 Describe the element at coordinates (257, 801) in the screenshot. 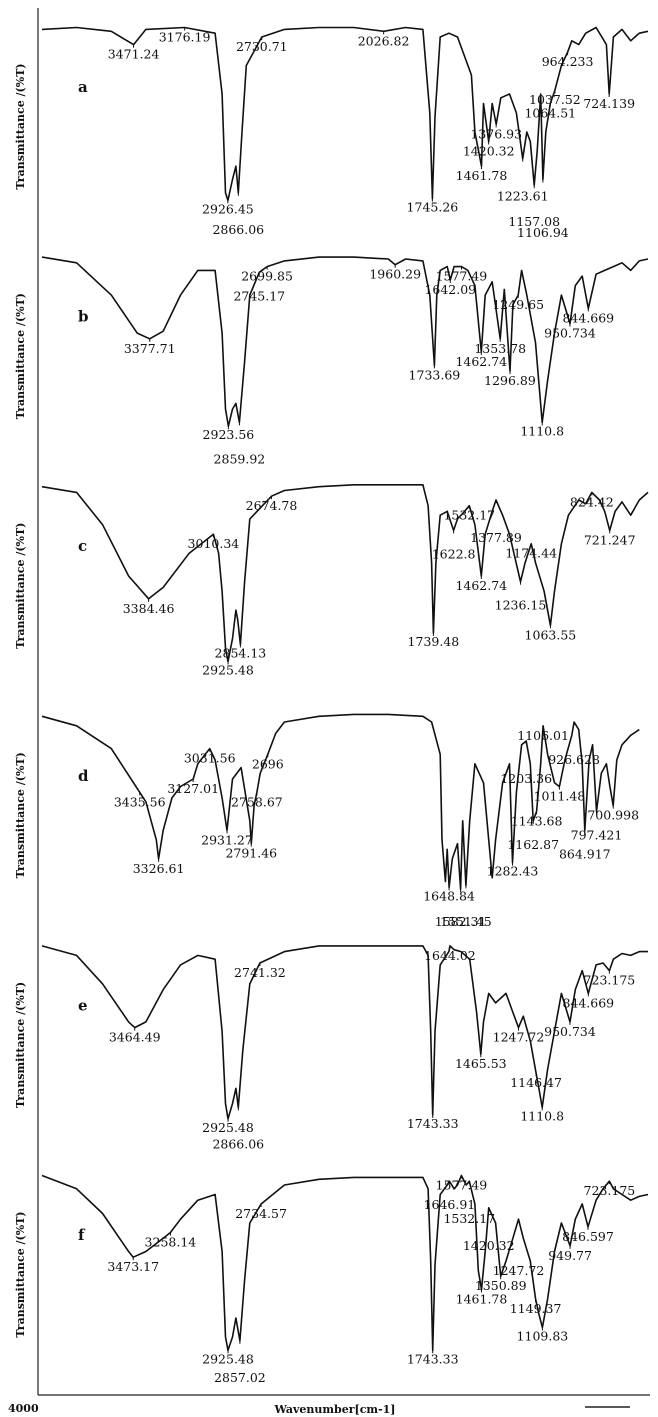

I see `peak-label-d-2758.67: 2758.67` at that location.